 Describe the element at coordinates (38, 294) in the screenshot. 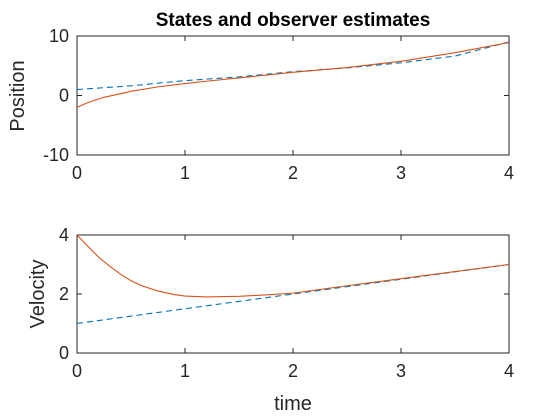

I see `velocity-y-label: Velocity` at that location.